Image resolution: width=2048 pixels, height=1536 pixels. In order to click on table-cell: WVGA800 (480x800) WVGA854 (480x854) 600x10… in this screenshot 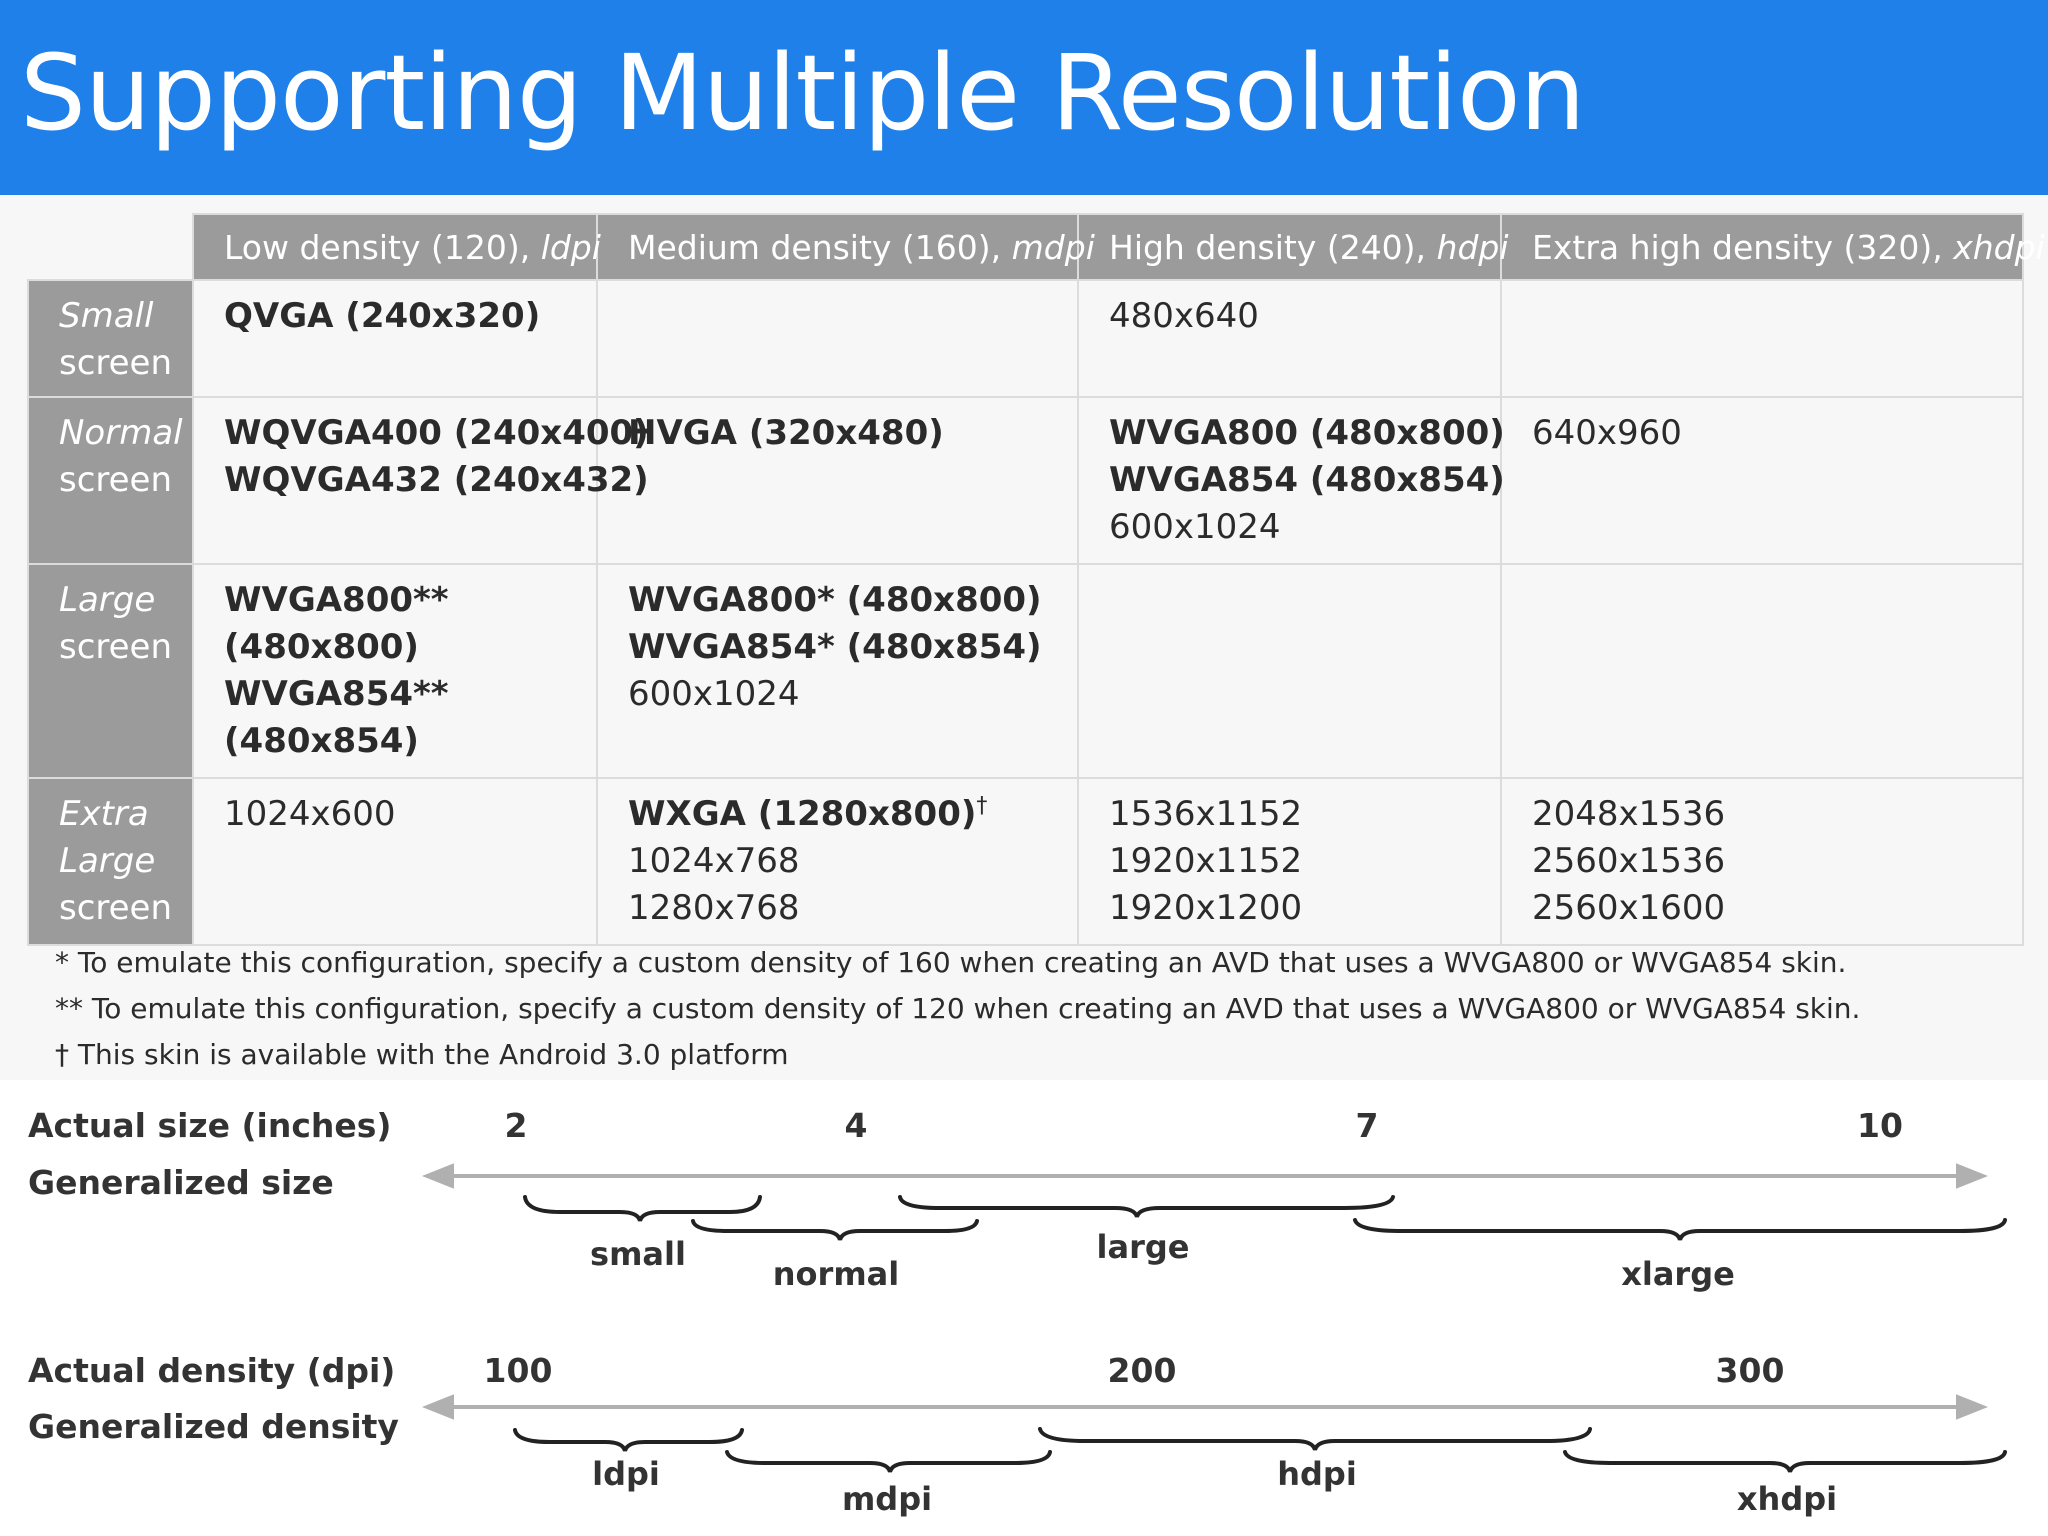, I will do `click(1291, 480)`.